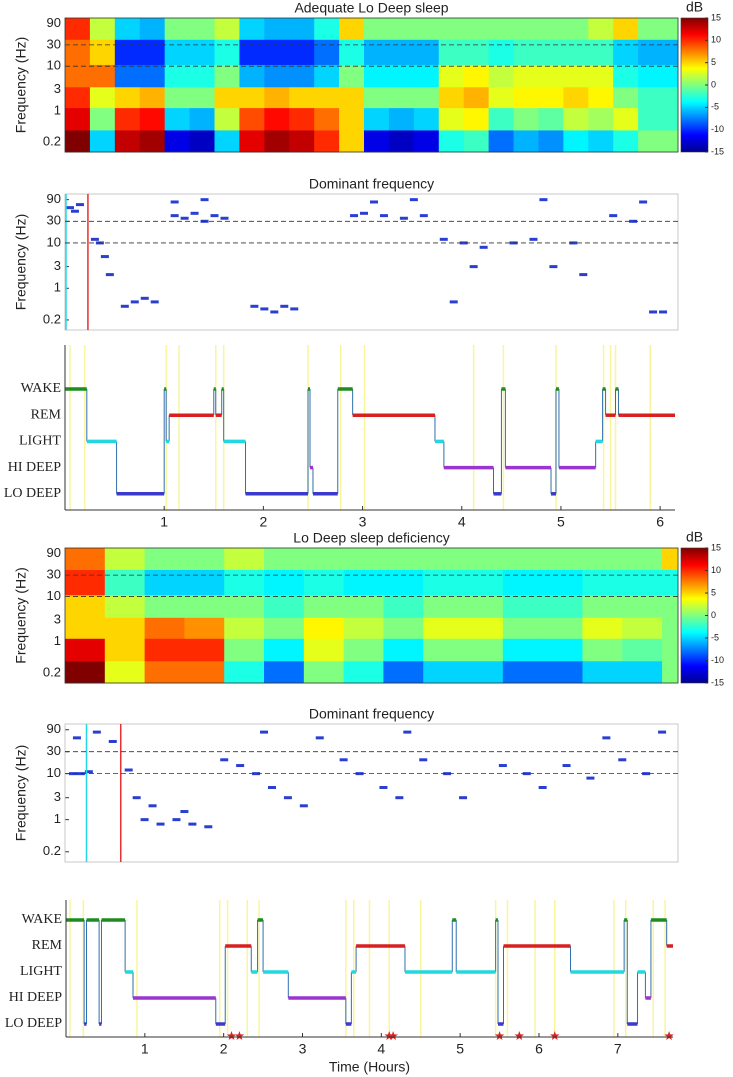 The image size is (733, 1077). Describe the element at coordinates (54, 198) in the screenshot. I see `y-tick-label: 90` at that location.